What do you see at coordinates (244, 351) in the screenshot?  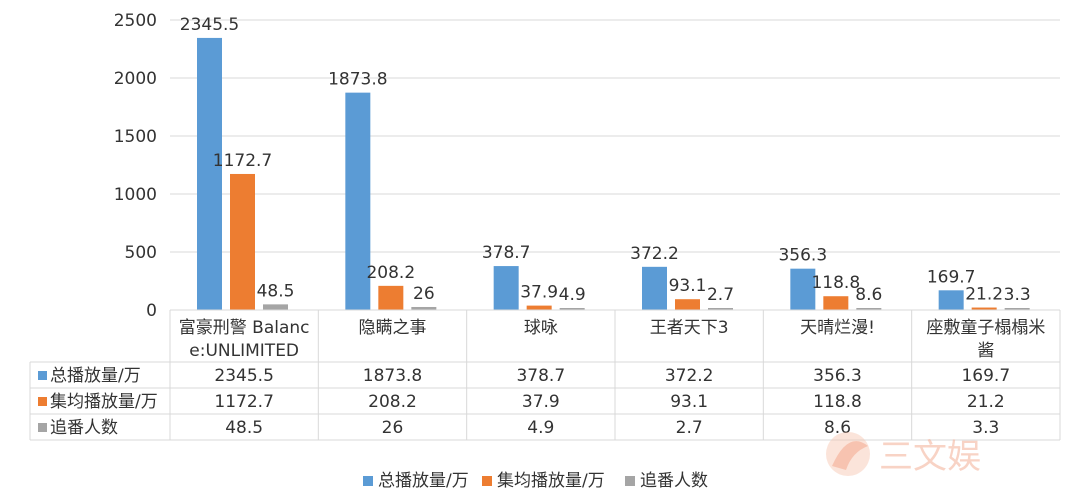 I see `category-label: e:UNLIMITED` at bounding box center [244, 351].